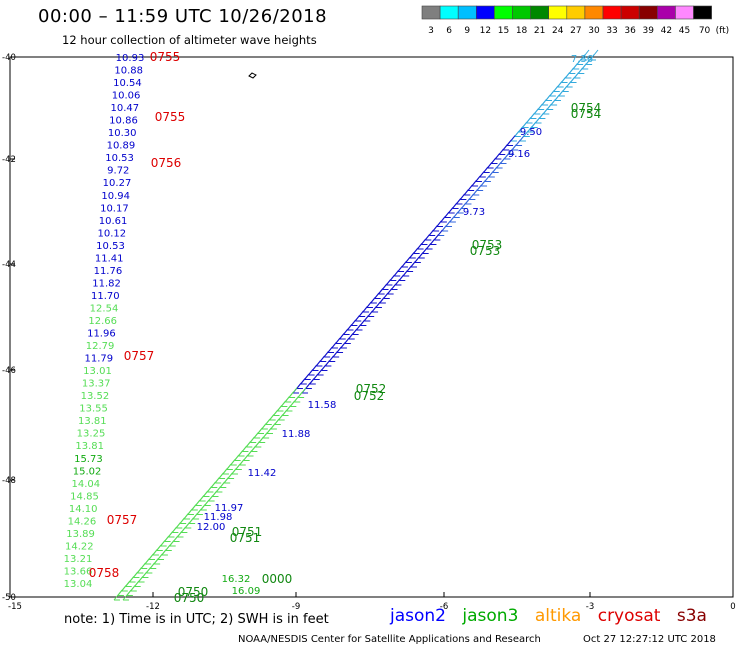 The width and height of the screenshot is (740, 650). I want to click on west-track-value: 12.66, so click(102, 321).